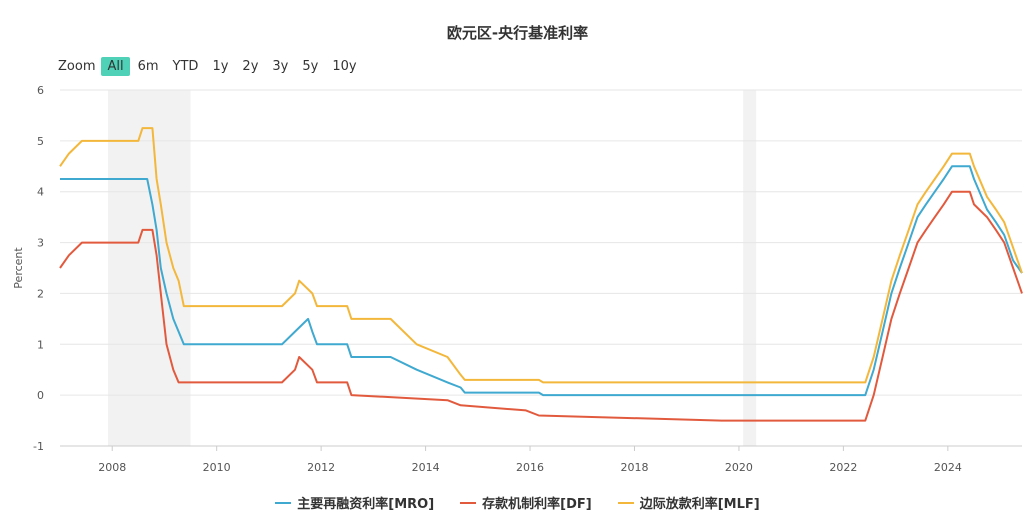 The height and width of the screenshot is (522, 1035). What do you see at coordinates (112, 467) in the screenshot?
I see `x-tick-label: 2008` at bounding box center [112, 467].